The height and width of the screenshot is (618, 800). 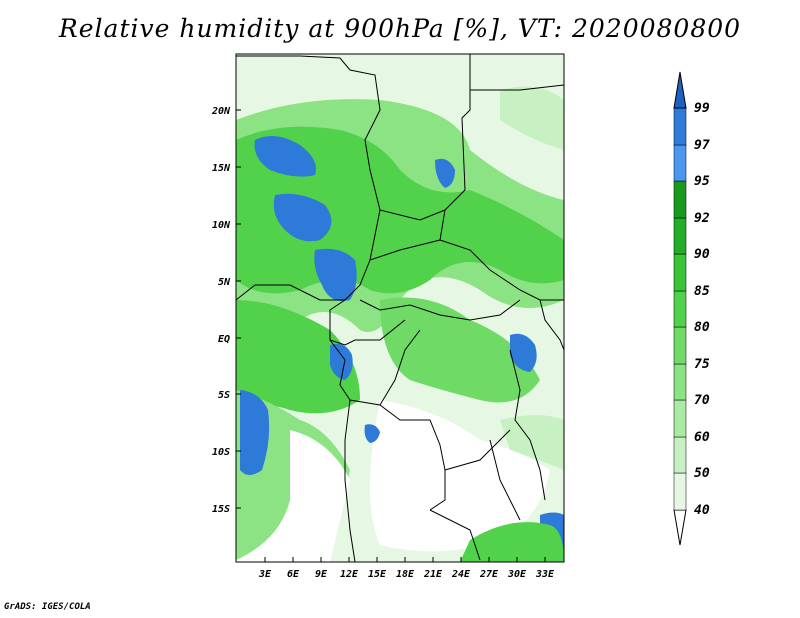 What do you see at coordinates (489, 568) in the screenshot?
I see `lon-tick-27e: 27E` at bounding box center [489, 568].